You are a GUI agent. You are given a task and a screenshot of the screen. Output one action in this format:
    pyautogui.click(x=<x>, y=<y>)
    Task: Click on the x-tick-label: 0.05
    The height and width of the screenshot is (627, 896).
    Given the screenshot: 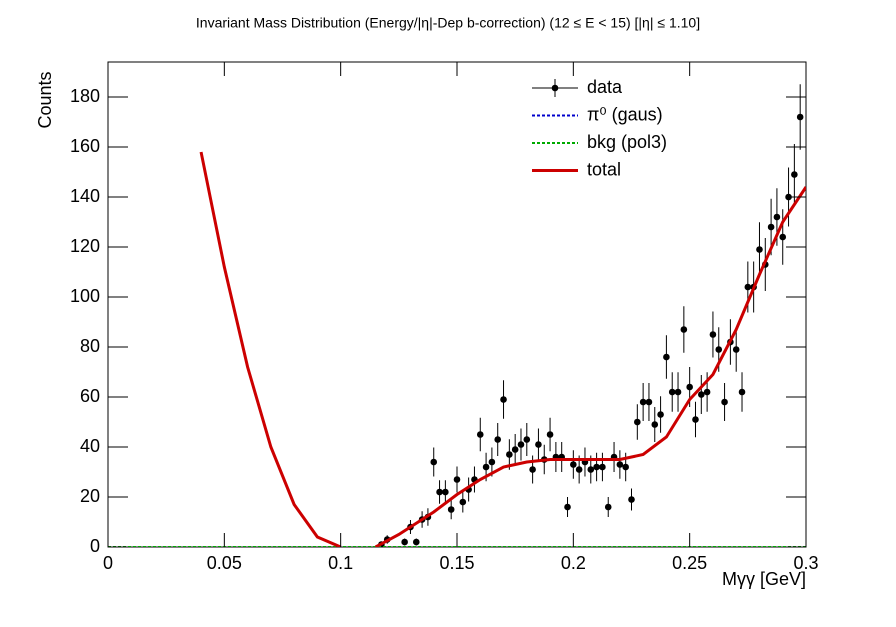 What is the action you would take?
    pyautogui.click(x=224, y=563)
    